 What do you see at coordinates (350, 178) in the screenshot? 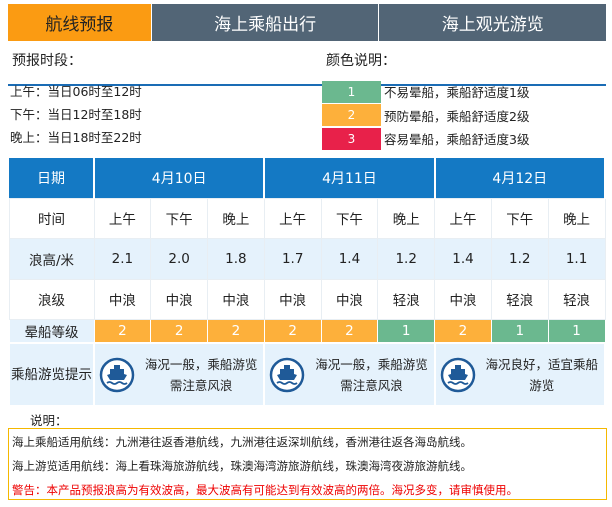
I see `date-header: 4月11日` at bounding box center [350, 178].